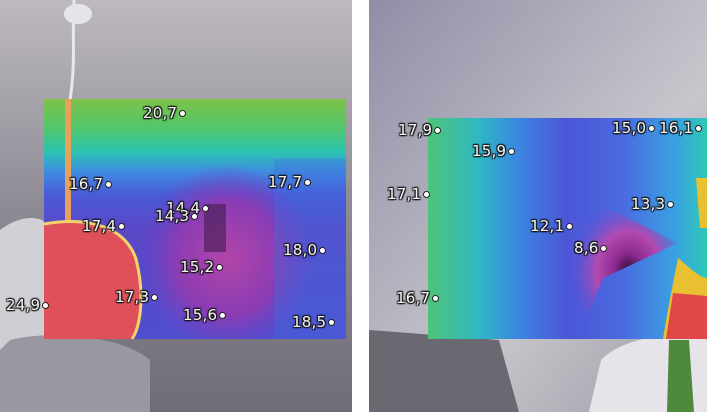 The width and height of the screenshot is (707, 412). Describe the element at coordinates (205, 315) in the screenshot. I see `temp-marker: 15,6` at that location.